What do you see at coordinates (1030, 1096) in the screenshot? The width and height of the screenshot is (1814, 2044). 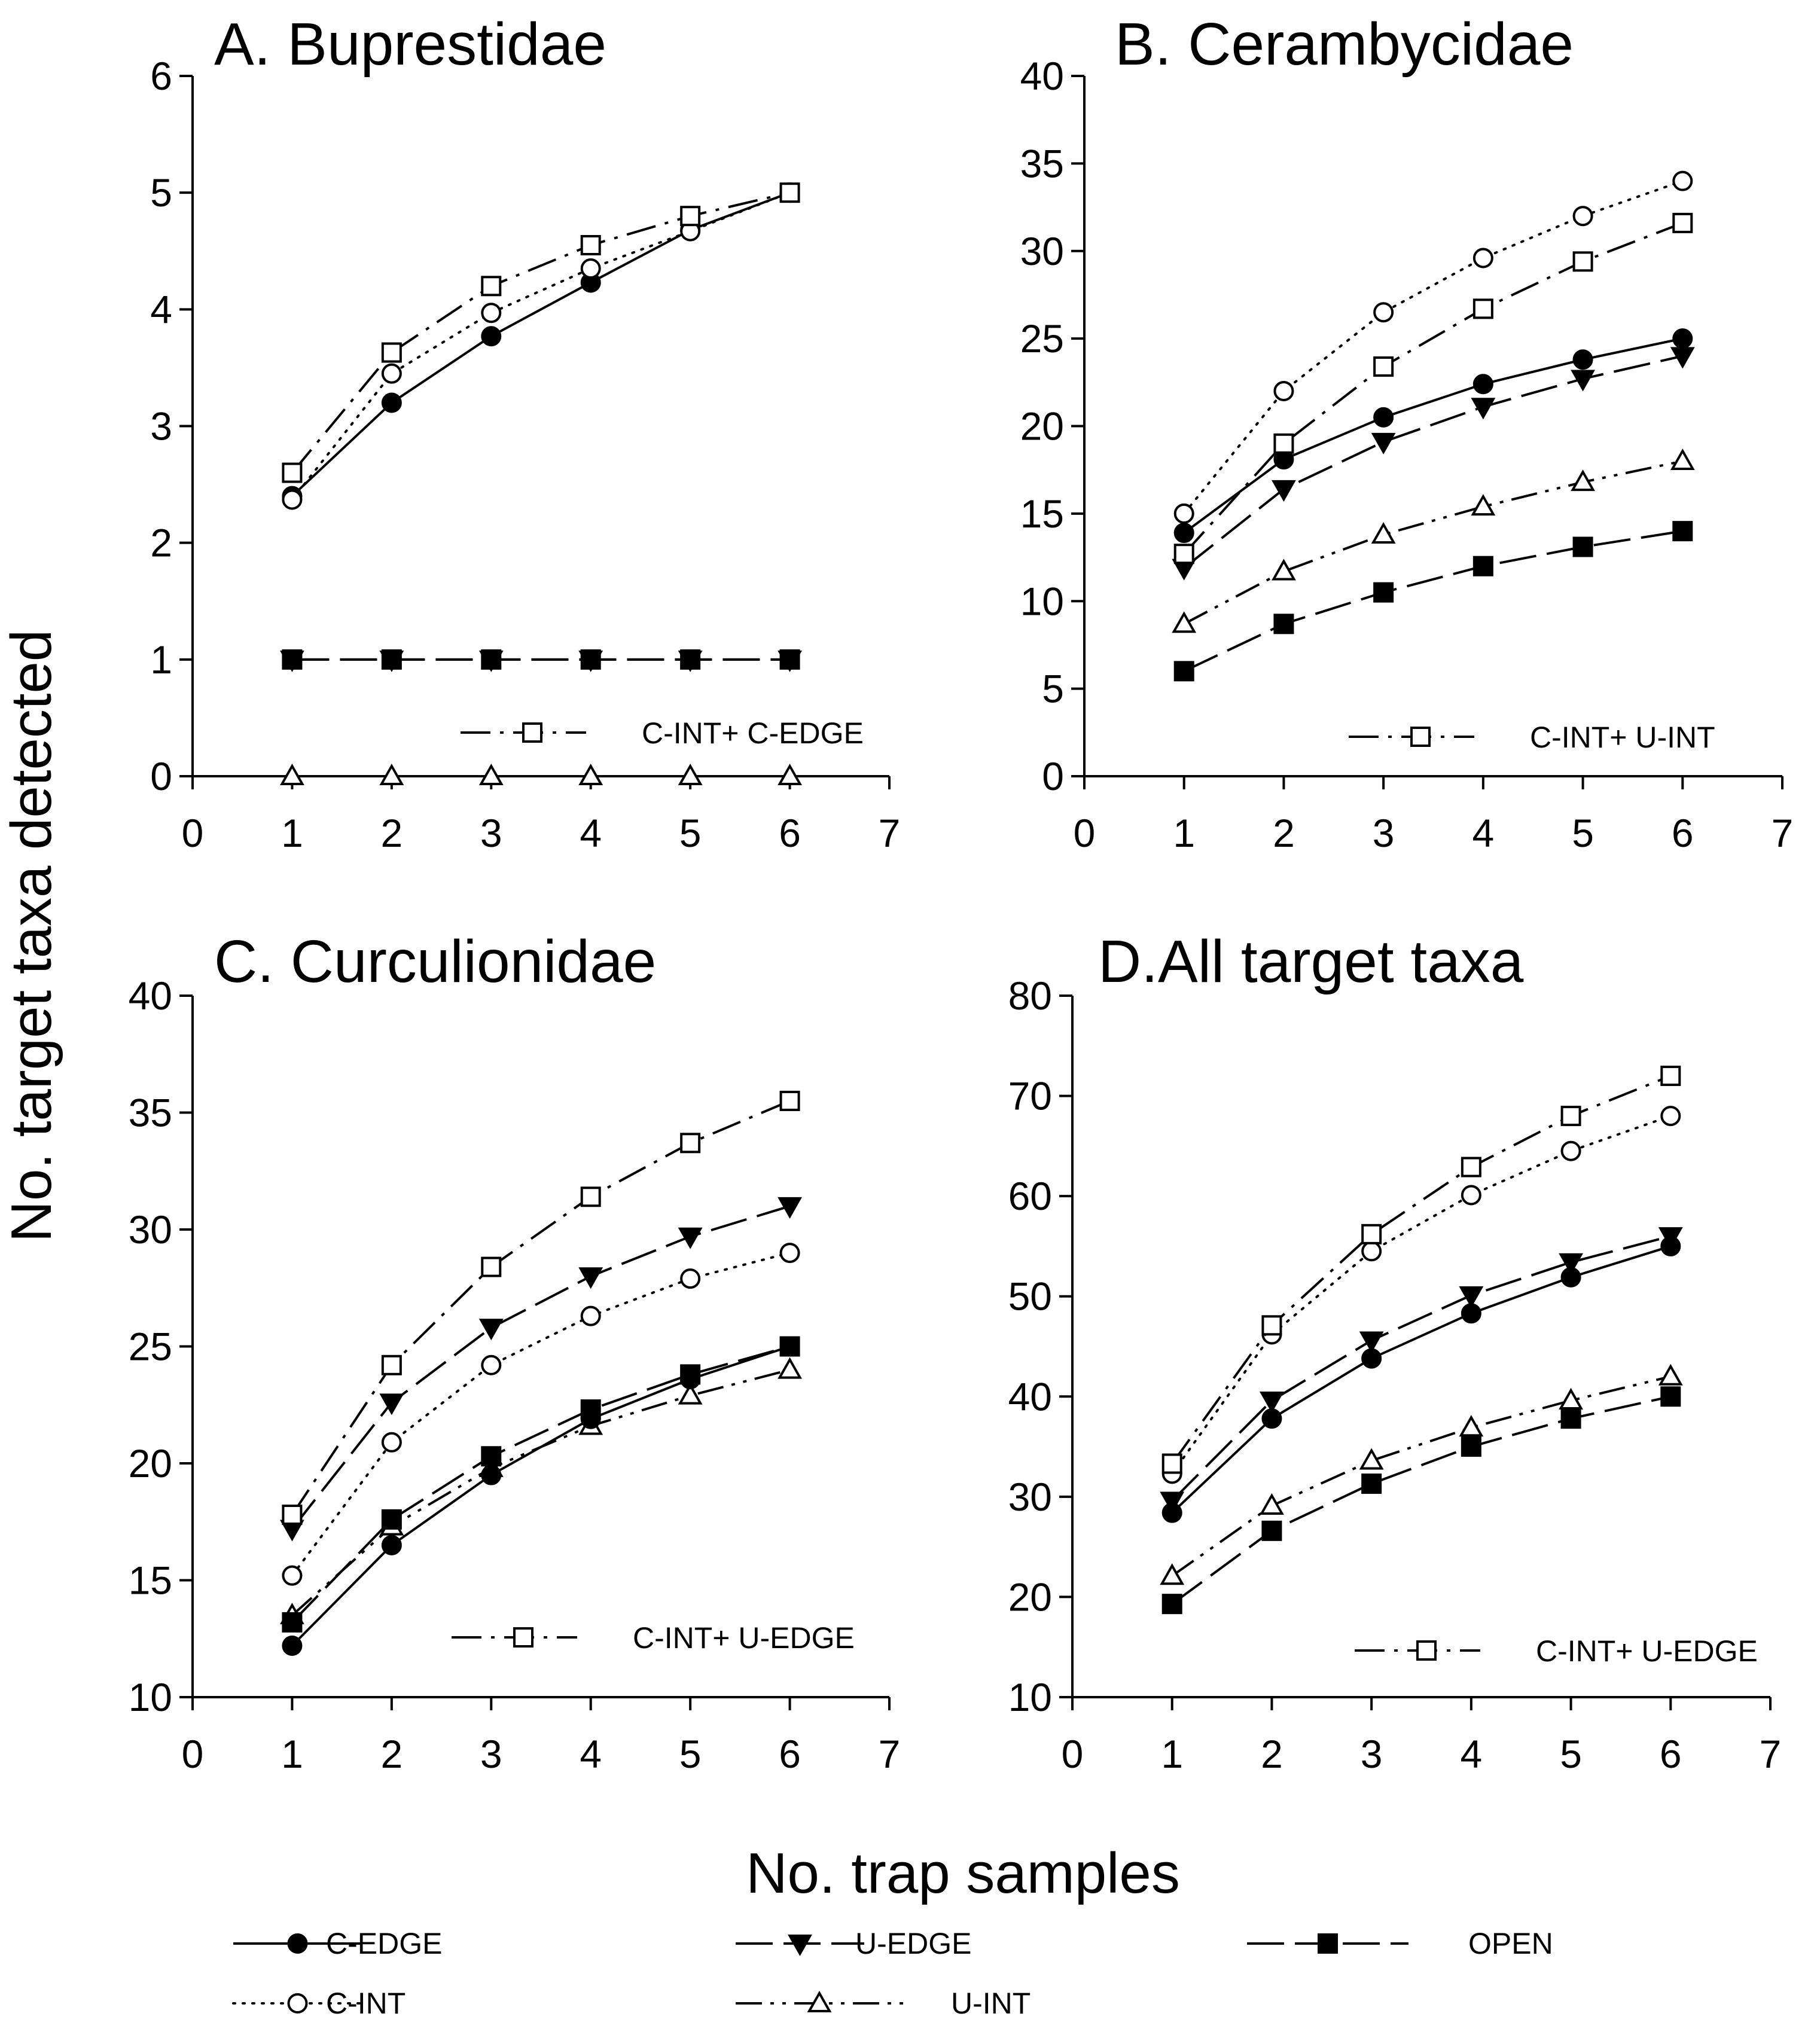 I see `panel-d-y-tick-label: 70` at bounding box center [1030, 1096].